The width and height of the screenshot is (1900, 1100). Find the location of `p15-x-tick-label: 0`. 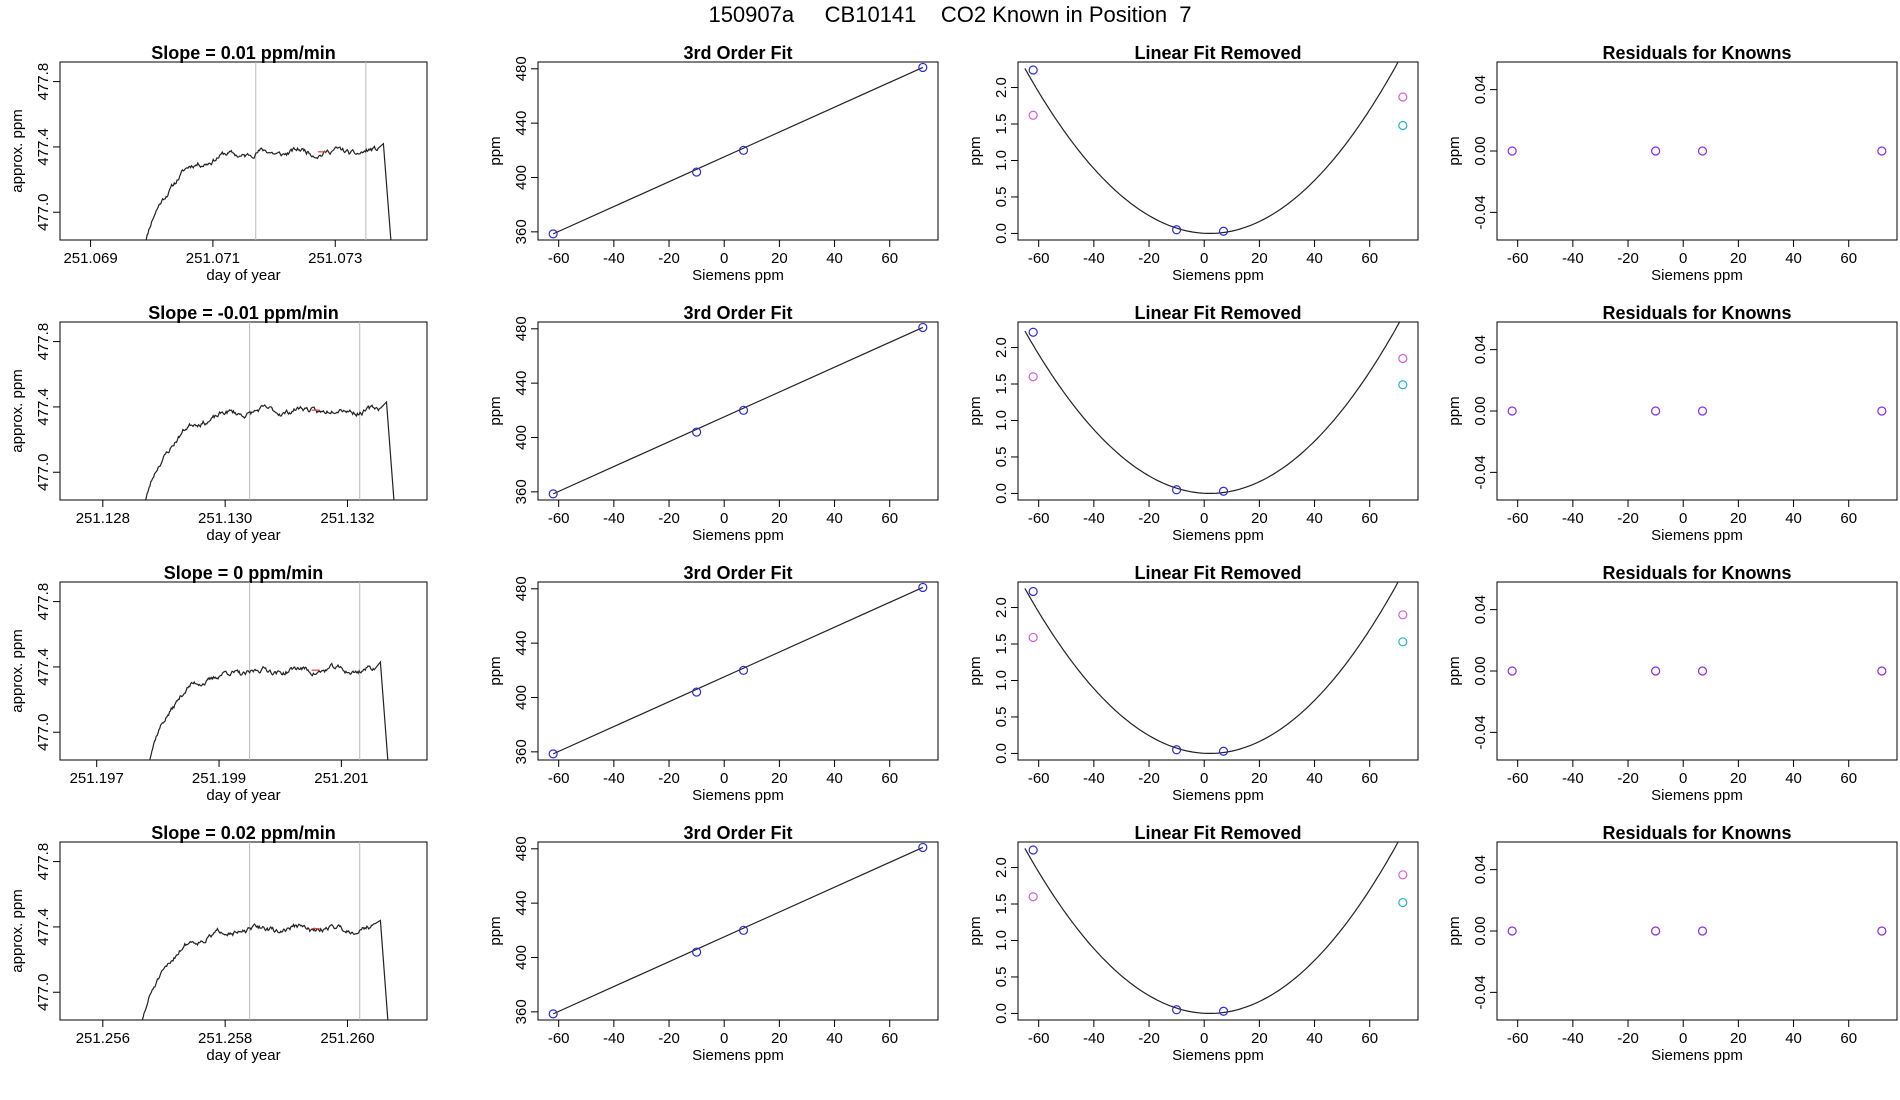

p15-x-tick-label: 0 is located at coordinates (1204, 1038).